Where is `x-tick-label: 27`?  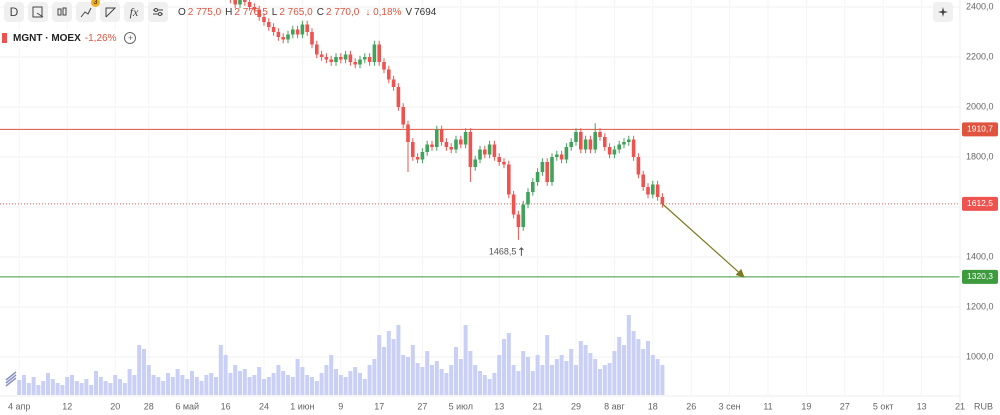
x-tick-label: 27 is located at coordinates (422, 406).